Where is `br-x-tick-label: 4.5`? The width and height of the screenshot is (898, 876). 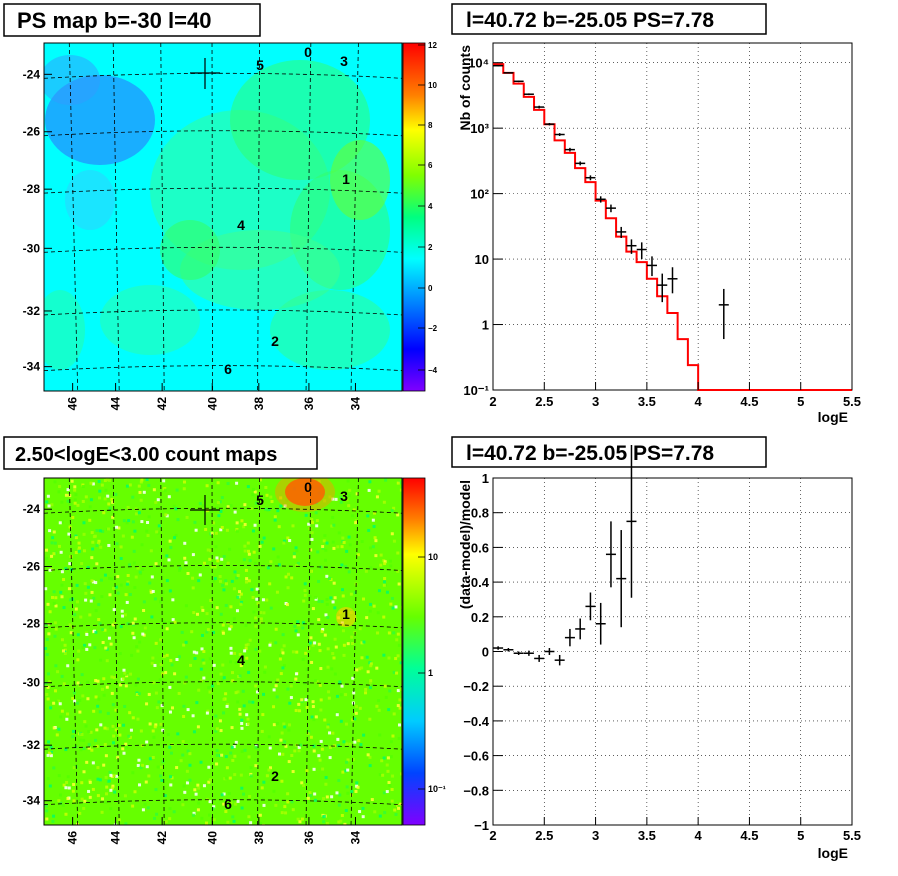 br-x-tick-label: 4.5 is located at coordinates (749, 835).